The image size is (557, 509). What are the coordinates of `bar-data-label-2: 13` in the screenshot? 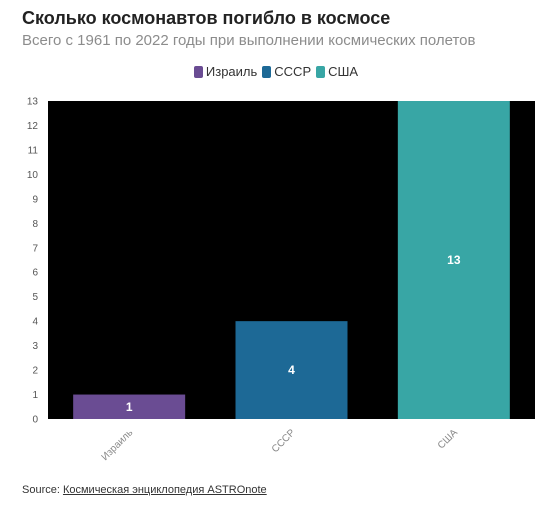 It's located at (454, 260).